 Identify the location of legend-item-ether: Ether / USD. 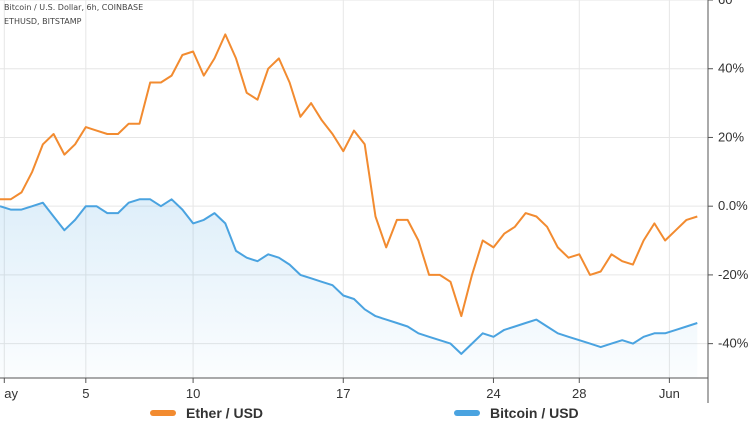
(206, 413).